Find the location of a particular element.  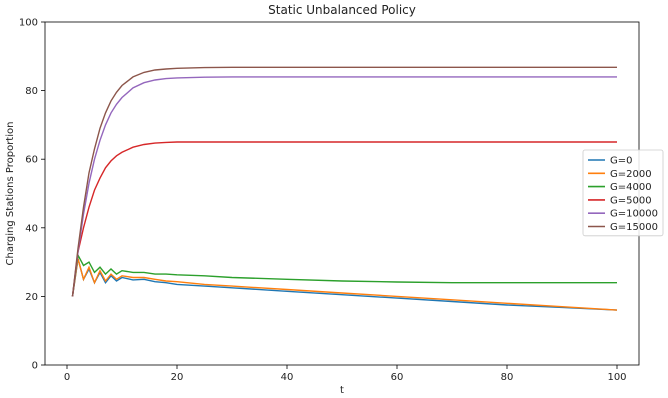

legend: G=0 G=2000 G=4000 G=5000 G=10000 G=15000 is located at coordinates (623, 193).